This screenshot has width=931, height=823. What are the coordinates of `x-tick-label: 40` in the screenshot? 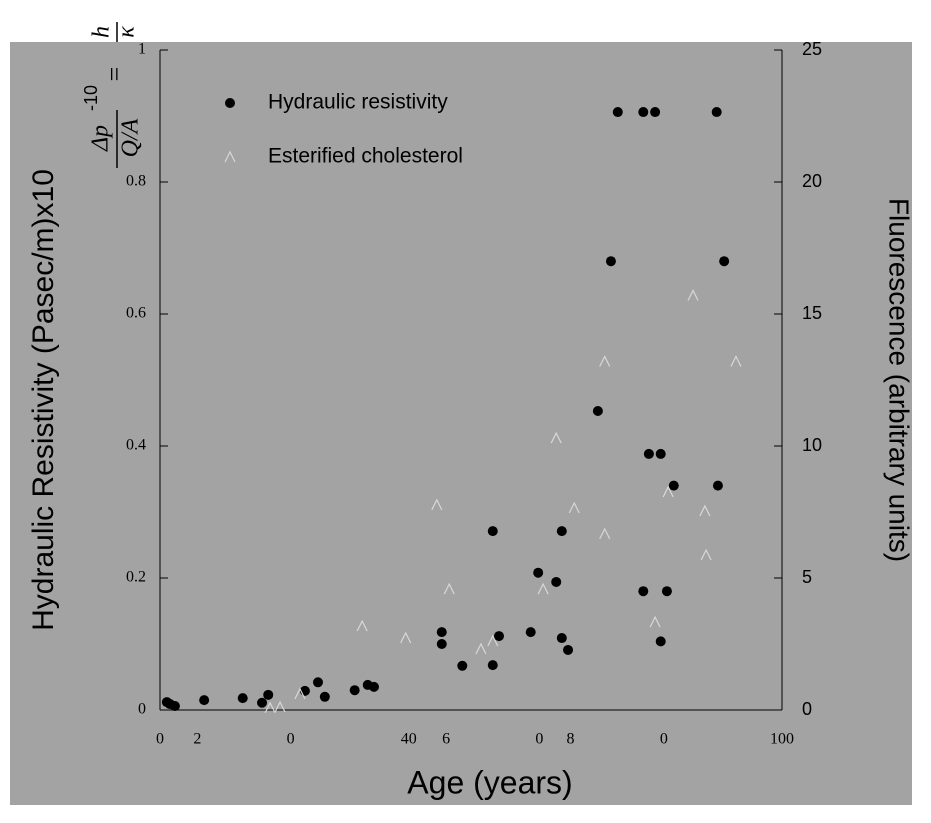 It's located at (409, 739).